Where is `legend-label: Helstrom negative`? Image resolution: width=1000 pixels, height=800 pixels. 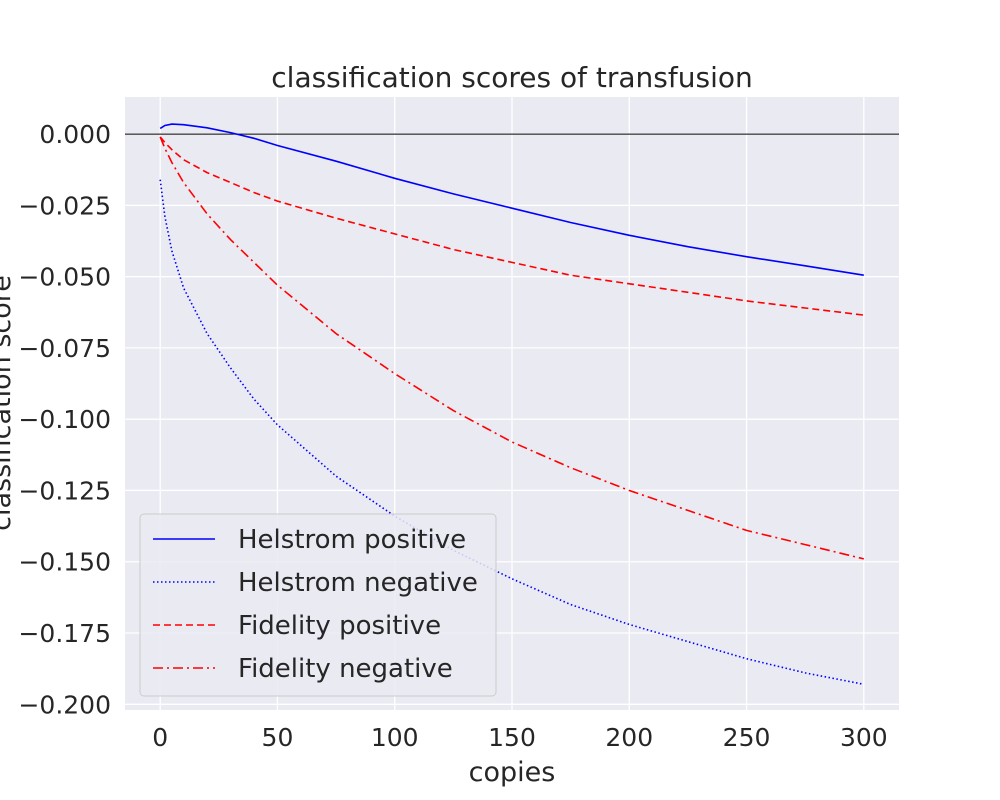
legend-label: Helstrom negative is located at coordinates (358, 583).